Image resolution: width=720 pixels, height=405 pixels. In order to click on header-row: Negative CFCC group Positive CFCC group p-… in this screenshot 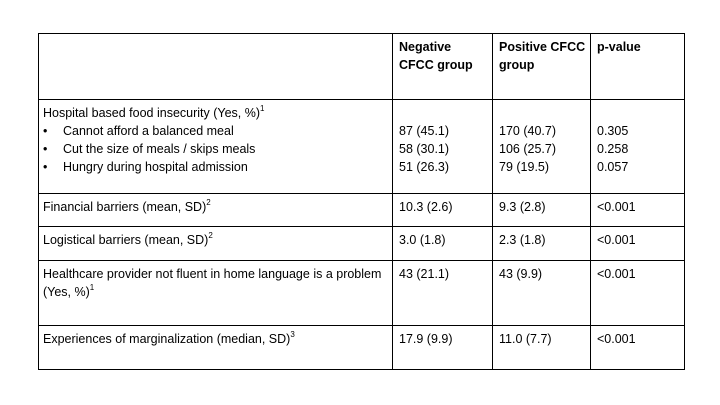, I will do `click(361, 66)`.